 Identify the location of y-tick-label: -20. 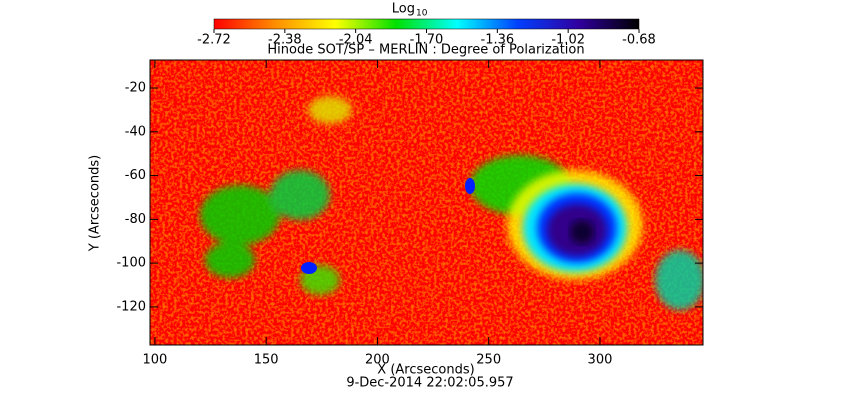
(135, 88).